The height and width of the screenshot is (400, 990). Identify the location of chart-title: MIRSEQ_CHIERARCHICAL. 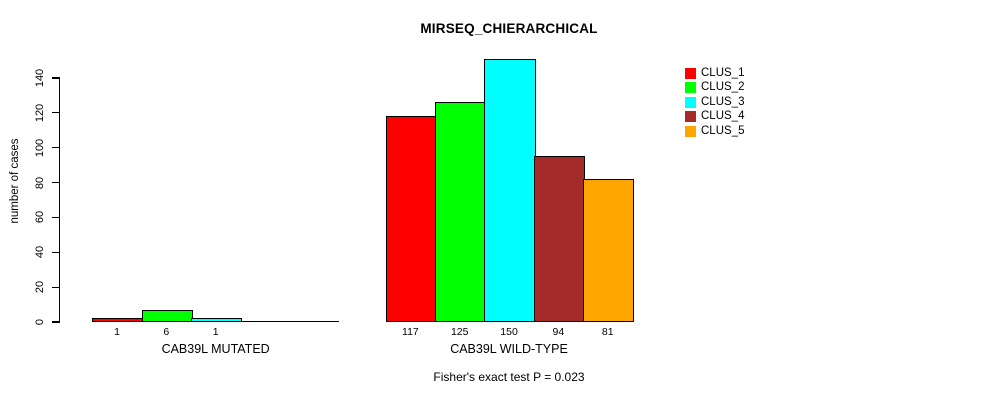
(509, 28).